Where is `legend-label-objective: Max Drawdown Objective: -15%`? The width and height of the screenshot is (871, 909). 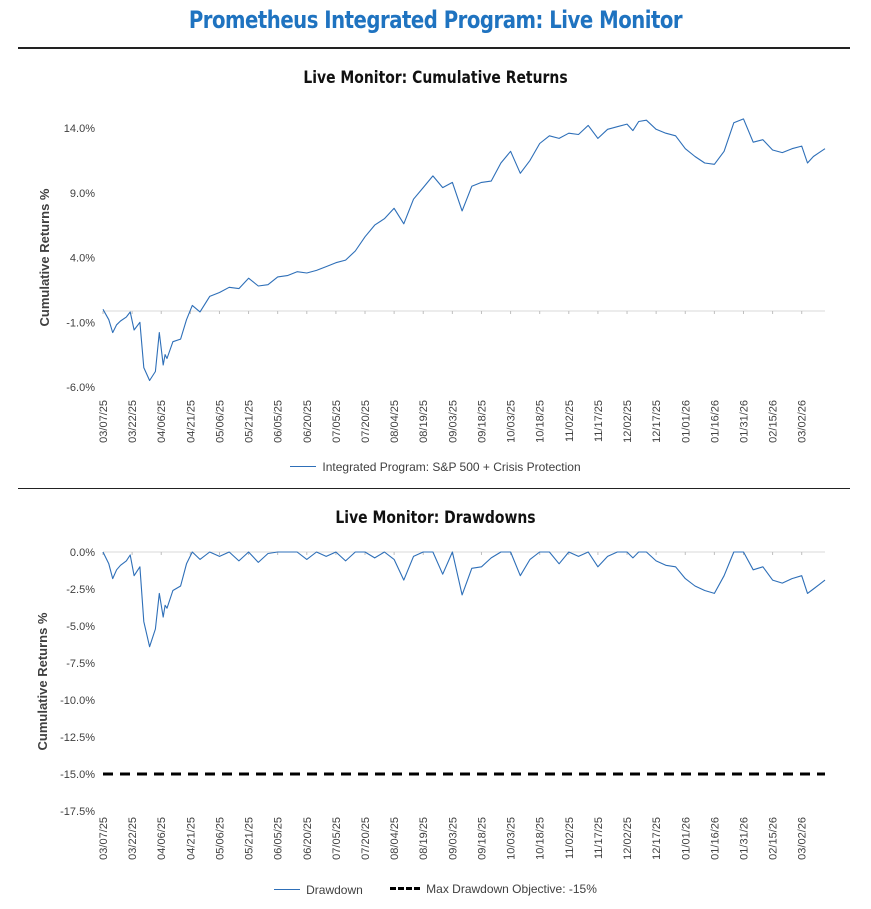 legend-label-objective: Max Drawdown Objective: -15% is located at coordinates (511, 888).